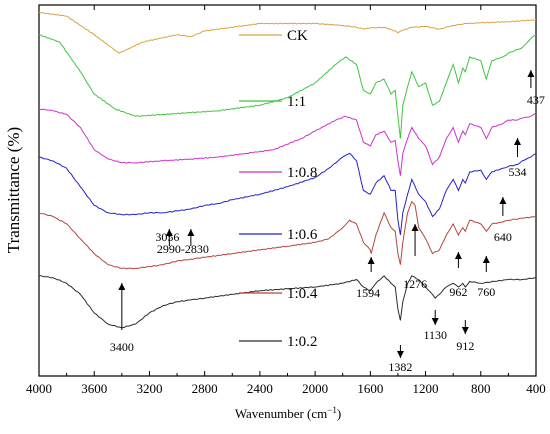  What do you see at coordinates (368, 293) in the screenshot?
I see `anno-label-1594: 1594` at bounding box center [368, 293].